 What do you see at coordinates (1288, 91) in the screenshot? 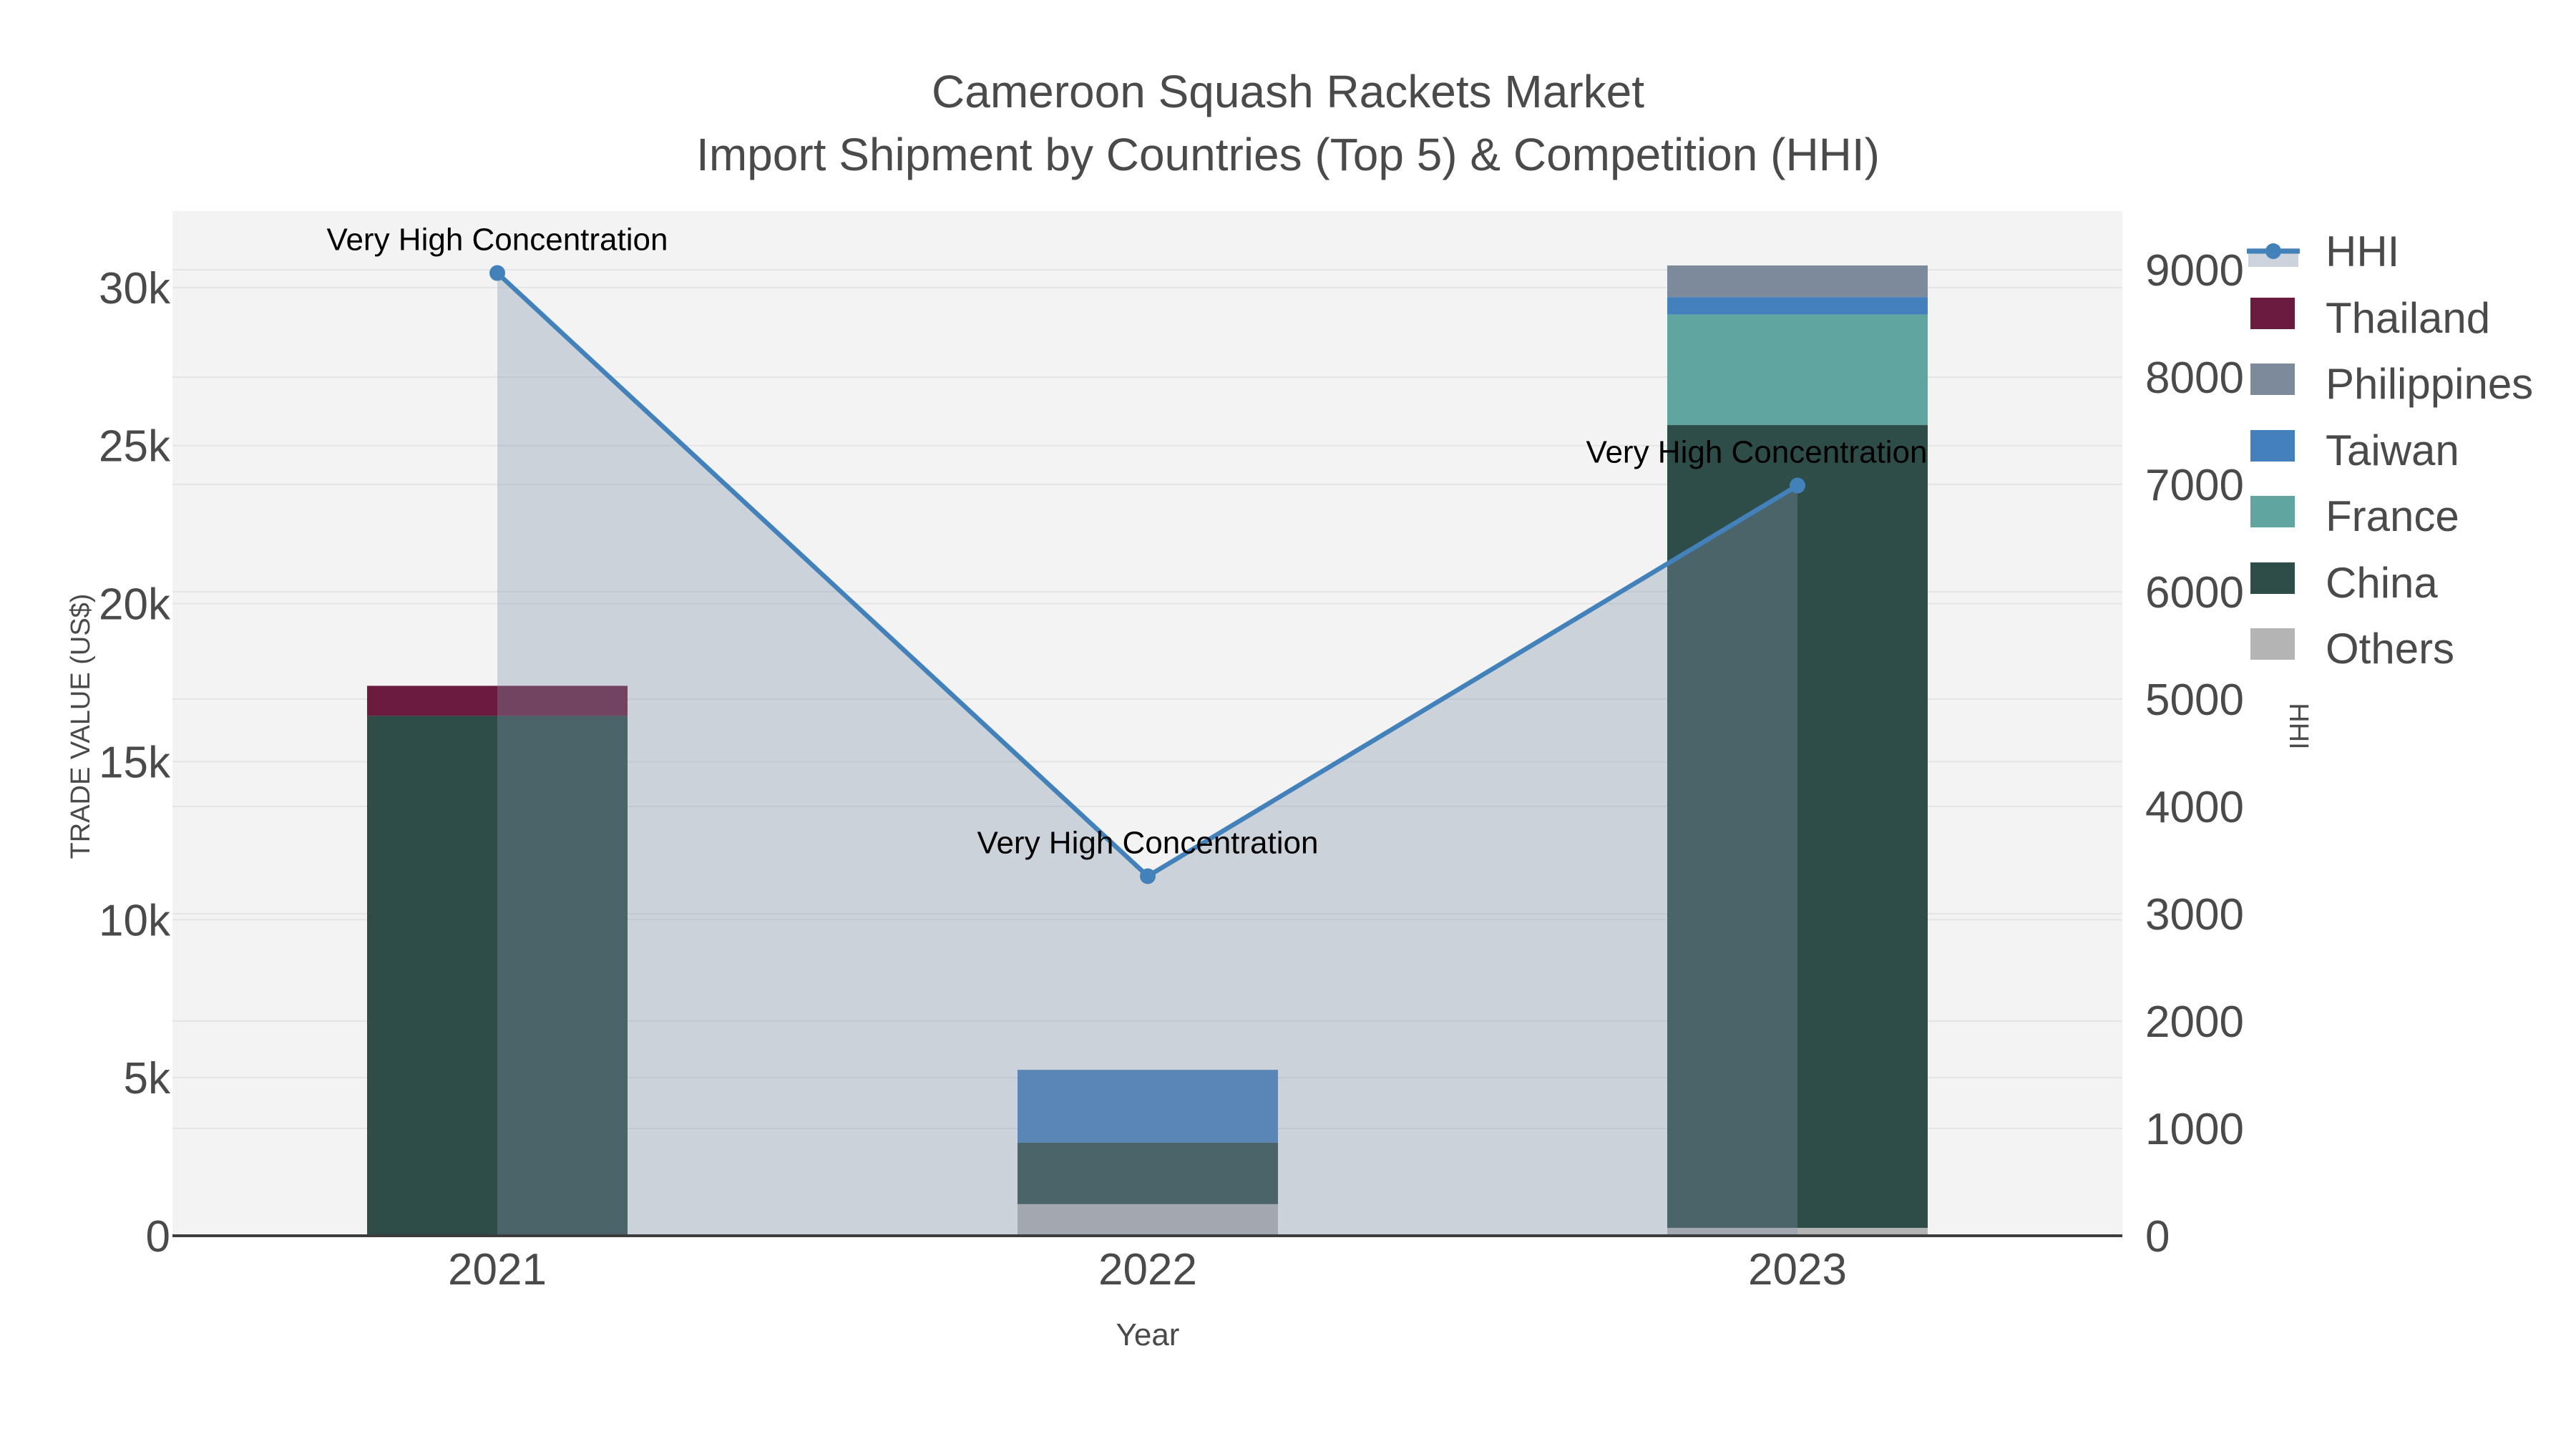
I see `chart-title-line1: Cameroon Squash Rackets Market` at bounding box center [1288, 91].